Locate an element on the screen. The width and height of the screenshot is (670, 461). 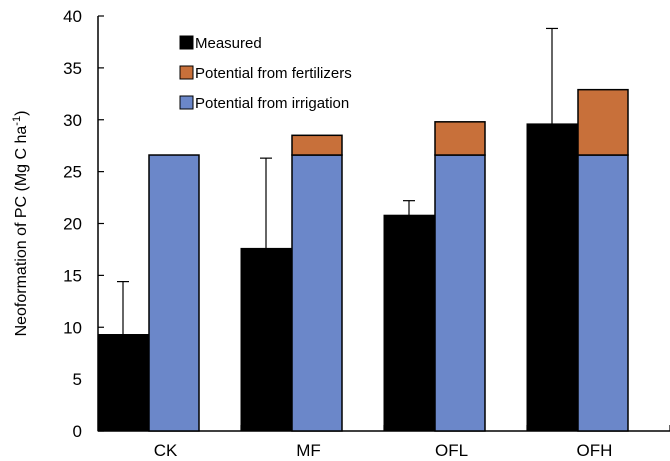
y-tick-label: 10 is located at coordinates (72, 327).